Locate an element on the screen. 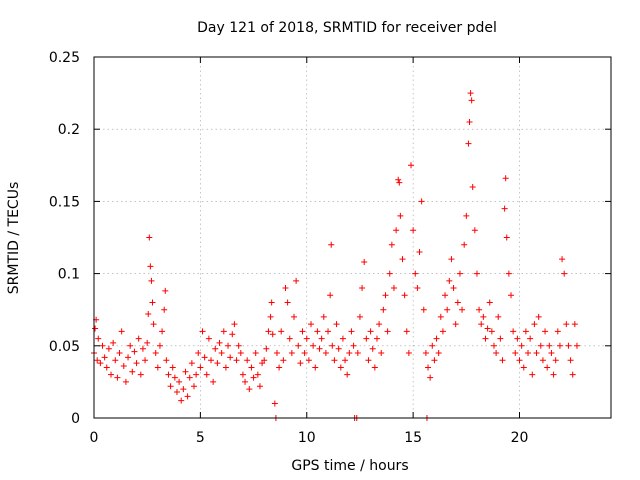 The width and height of the screenshot is (640, 480). y-tick-labels: 0 0.05 0.1 0.15 0.2 0.25 is located at coordinates (64, 238).